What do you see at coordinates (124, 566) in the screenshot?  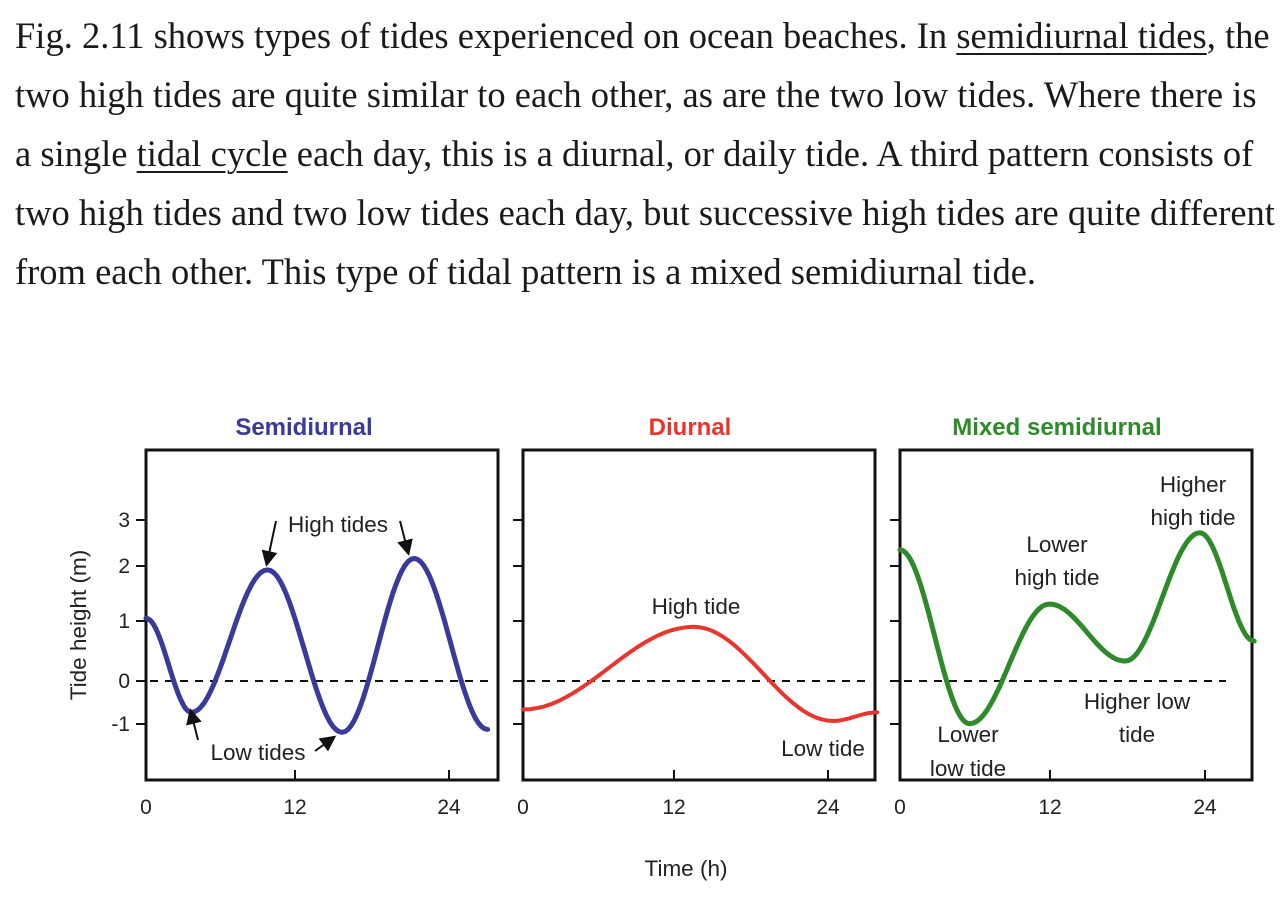 I see `y-tick-label: 2` at bounding box center [124, 566].